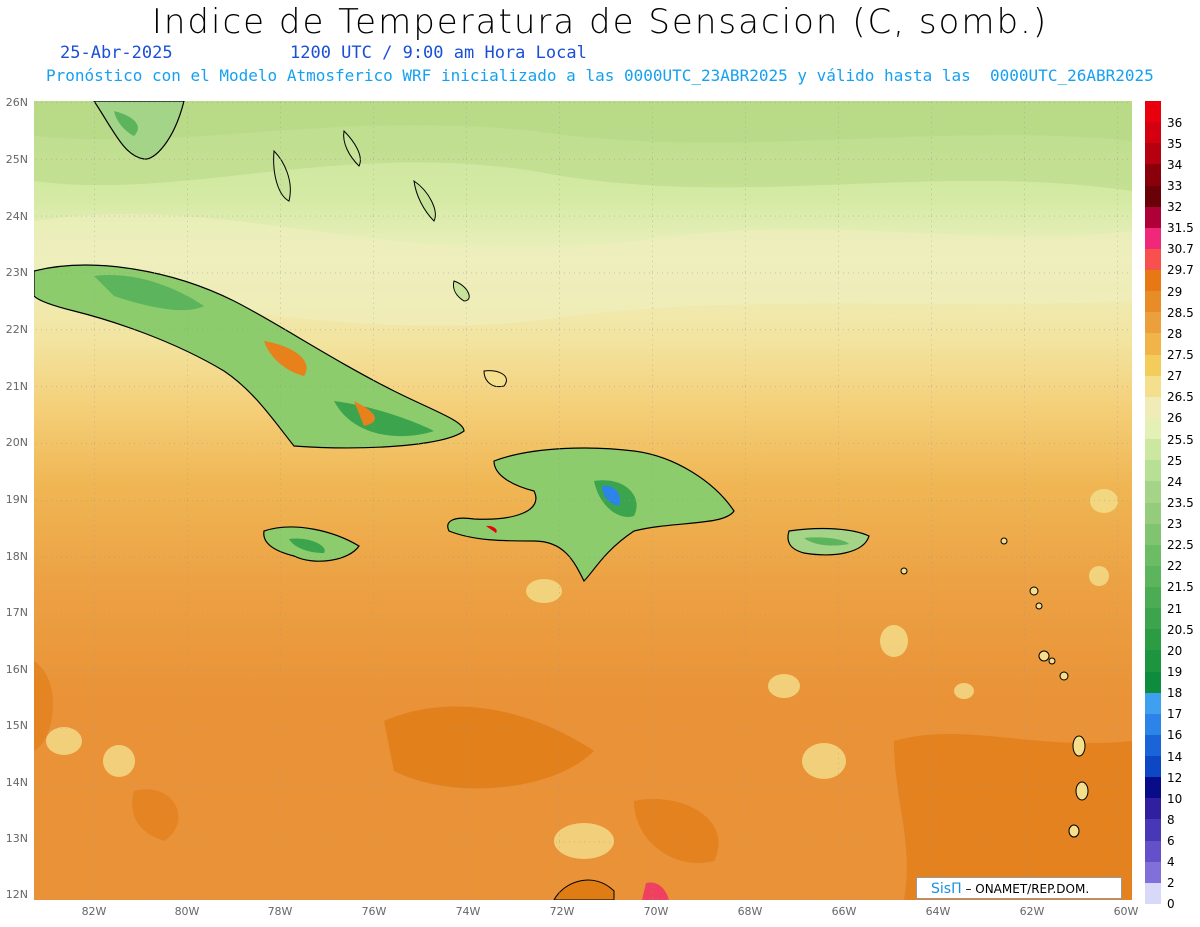 The image size is (1200, 927). I want to click on colorbar-label: 10, so click(1175, 798).